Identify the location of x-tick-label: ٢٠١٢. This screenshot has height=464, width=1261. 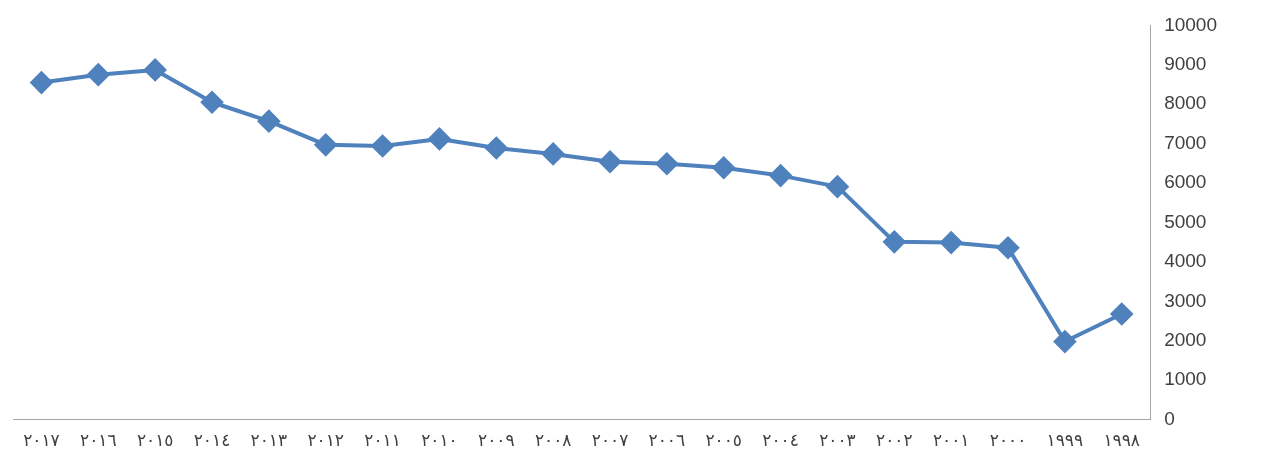
(325, 440).